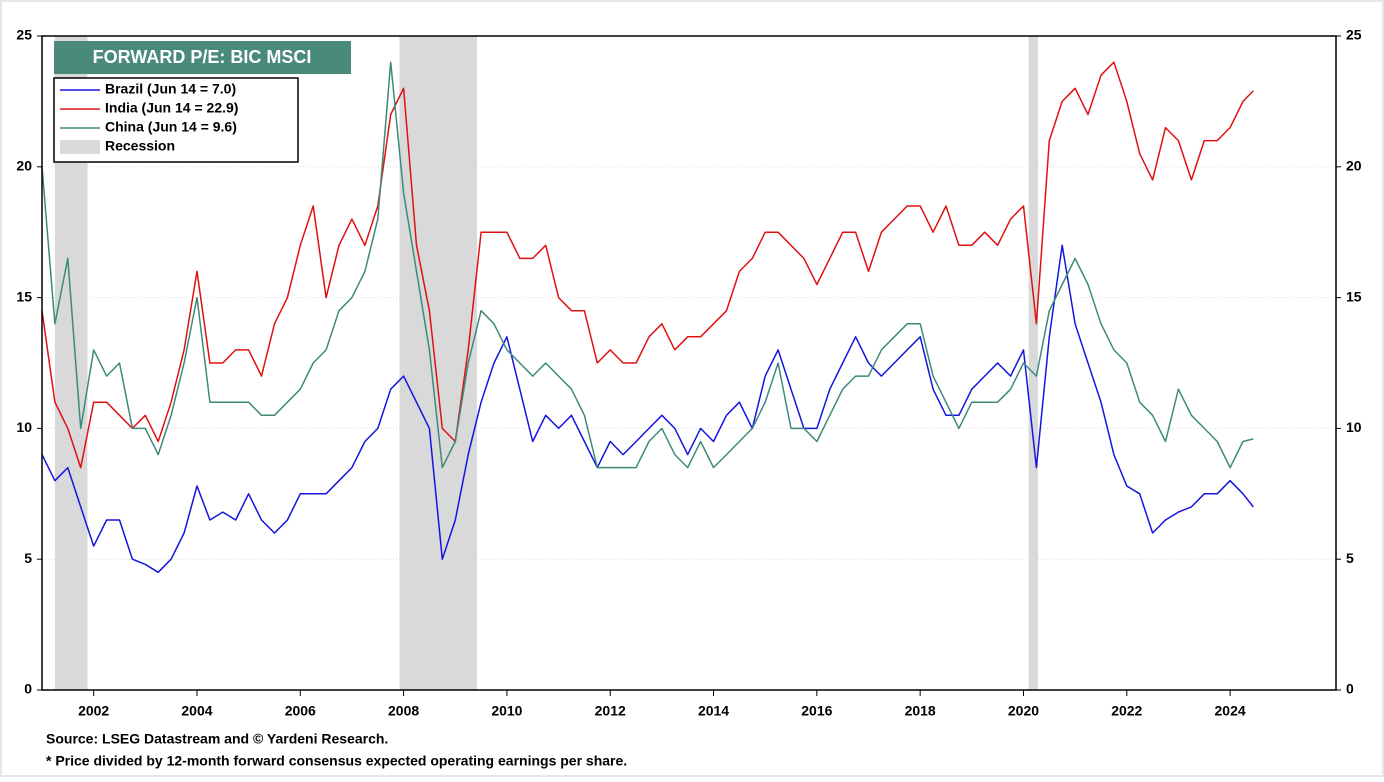 Image resolution: width=1384 pixels, height=782 pixels. Describe the element at coordinates (1354, 427) in the screenshot. I see `y2-tick-label: 10` at that location.